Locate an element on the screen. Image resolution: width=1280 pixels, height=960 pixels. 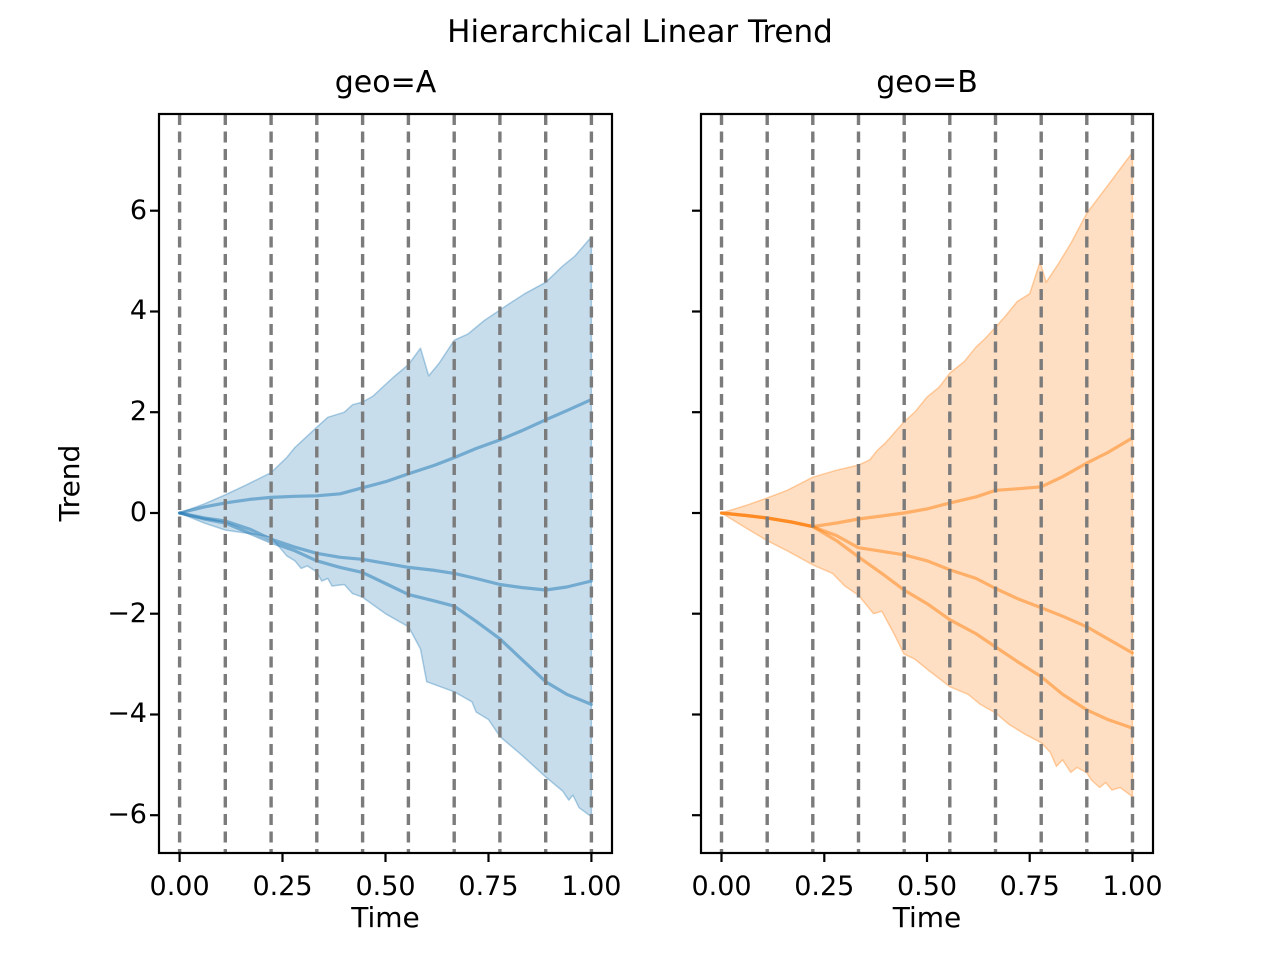
subplot-title-geo-b: geo=B is located at coordinates (927, 82).